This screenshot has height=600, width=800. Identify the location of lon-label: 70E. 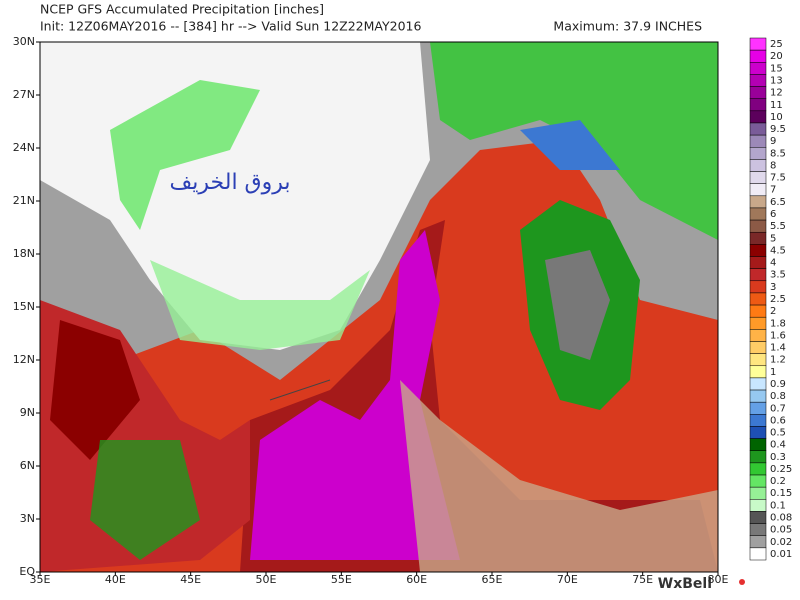
(567, 579).